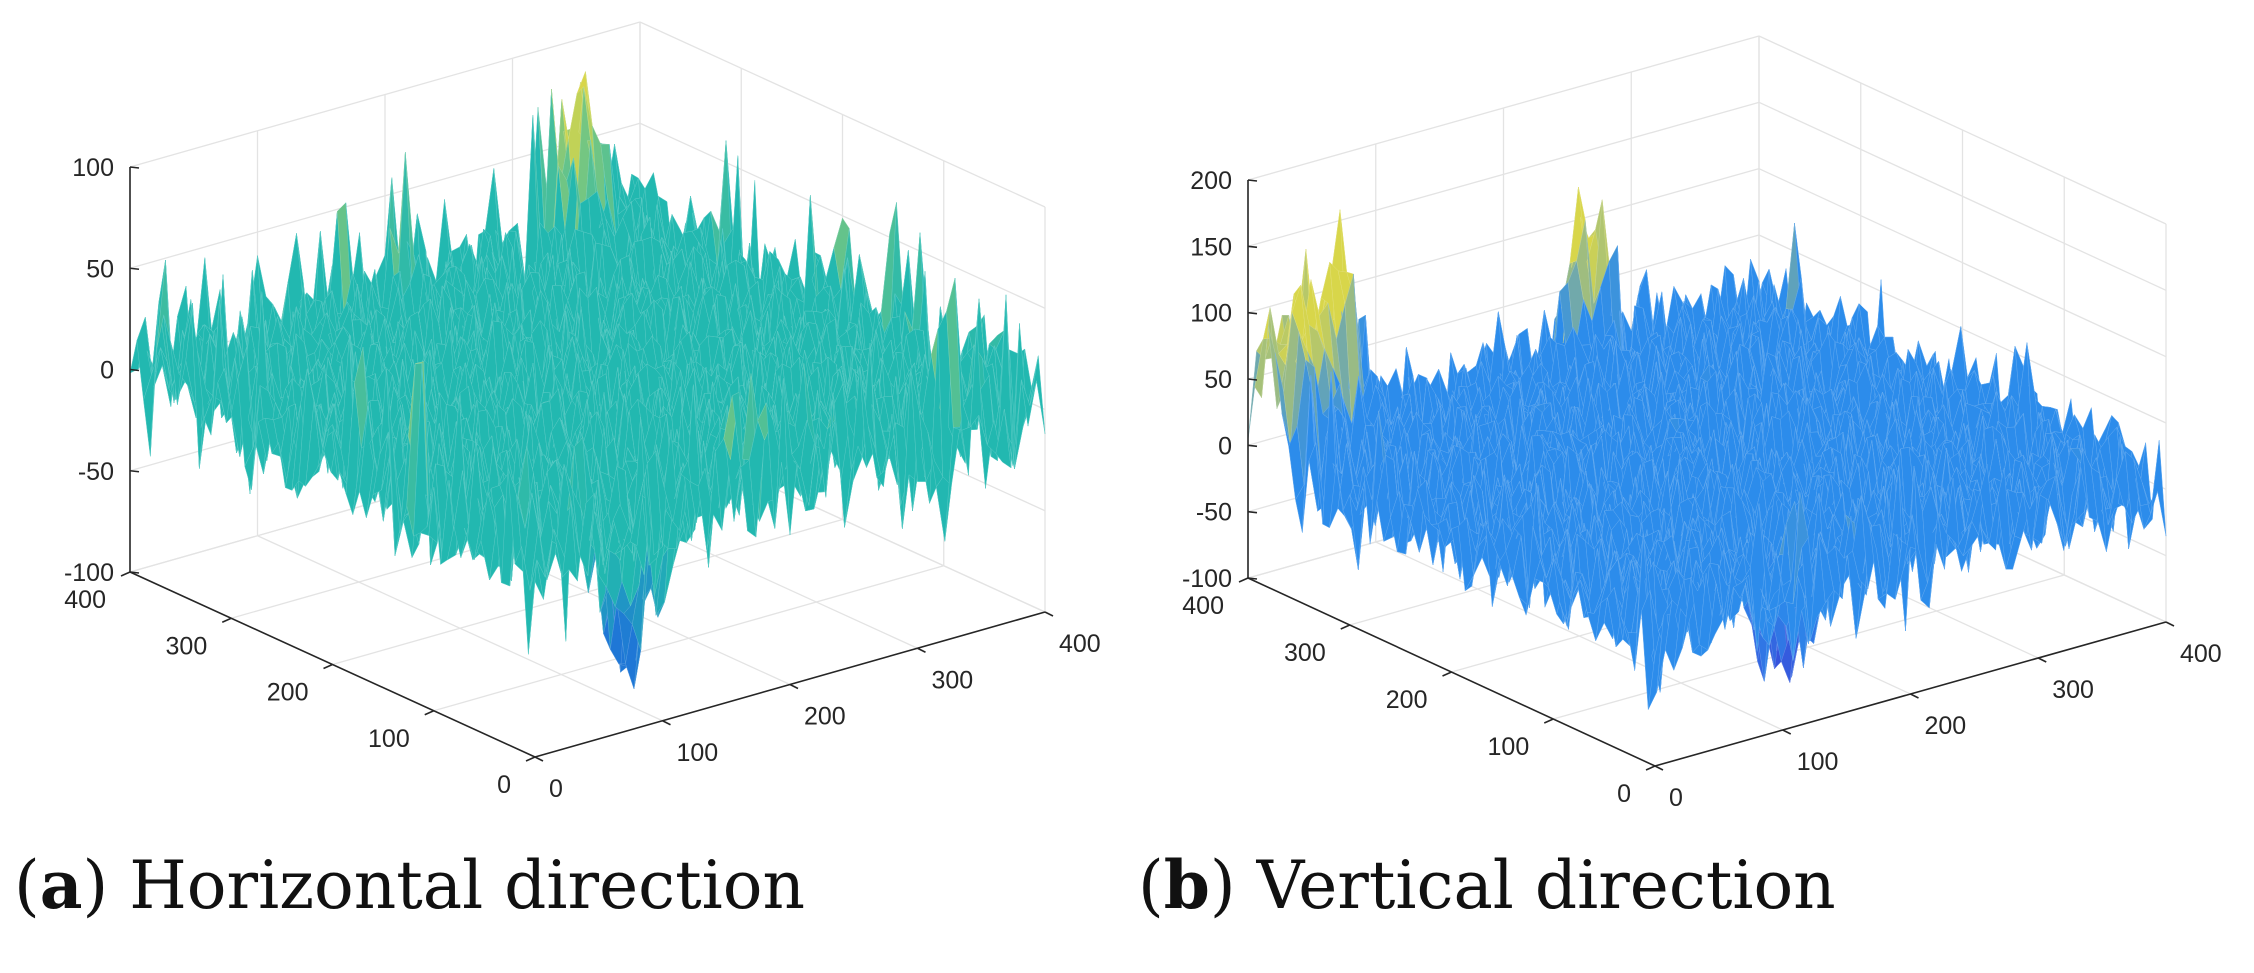 This screenshot has width=2254, height=973. What do you see at coordinates (389, 739) in the screenshot?
I see `y-tick-label: 100` at bounding box center [389, 739].